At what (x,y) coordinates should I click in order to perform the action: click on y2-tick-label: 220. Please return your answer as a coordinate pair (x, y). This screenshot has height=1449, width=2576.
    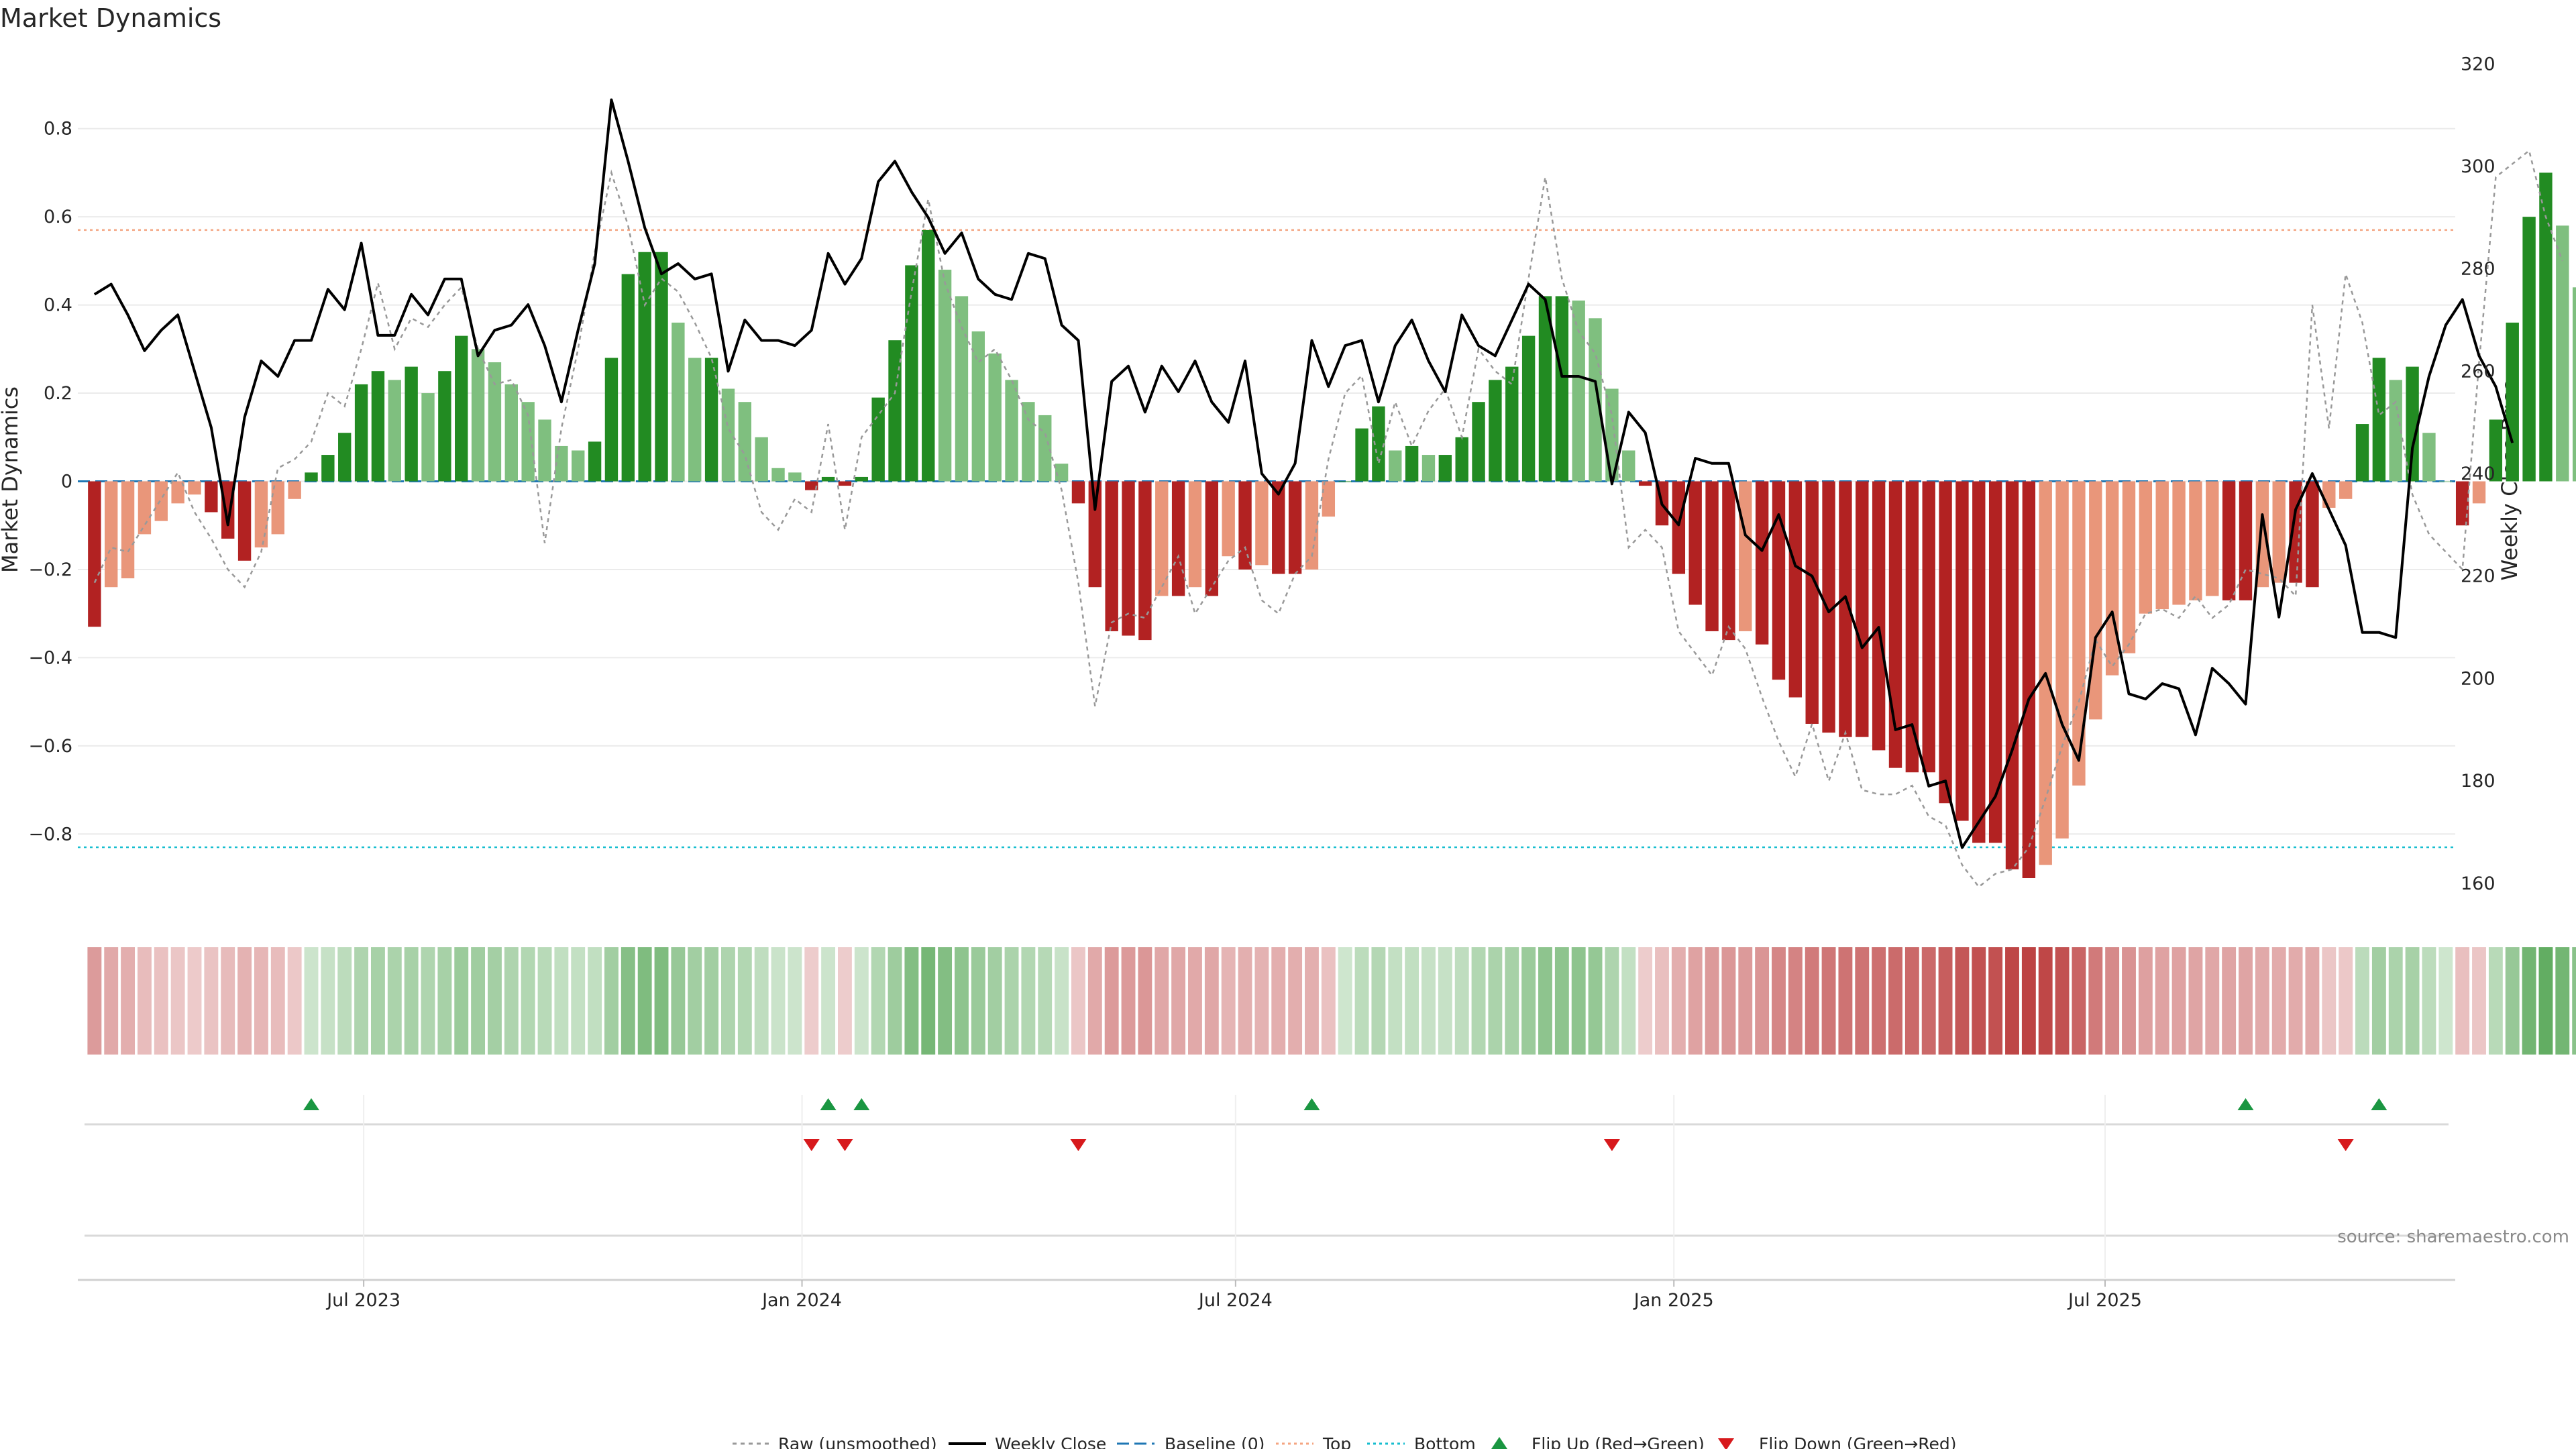
    Looking at the image, I should click on (2478, 576).